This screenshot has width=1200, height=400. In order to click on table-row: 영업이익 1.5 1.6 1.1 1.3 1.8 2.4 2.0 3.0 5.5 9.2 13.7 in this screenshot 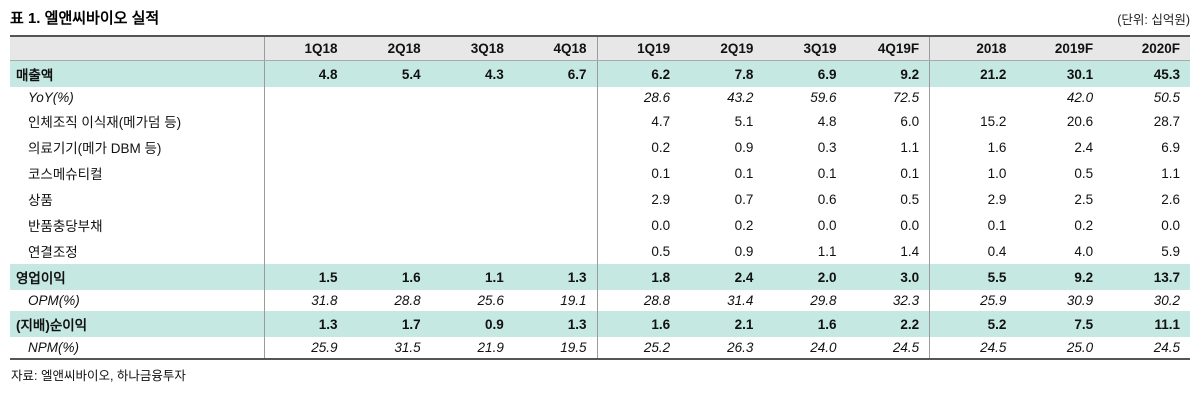, I will do `click(600, 277)`.